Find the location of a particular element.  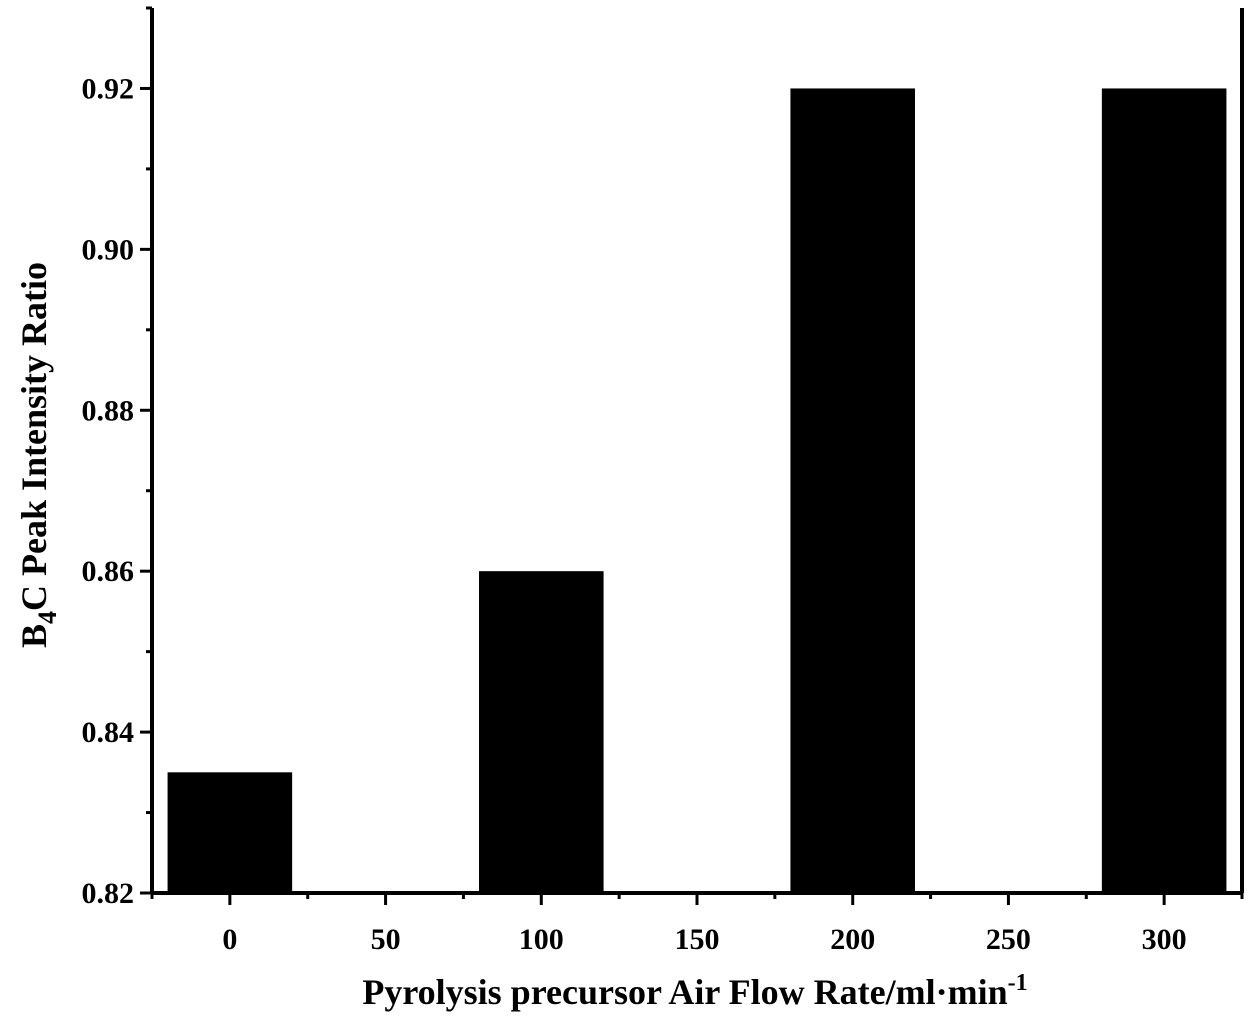

y-axis-title-subscript: 4 is located at coordinates (47, 617).